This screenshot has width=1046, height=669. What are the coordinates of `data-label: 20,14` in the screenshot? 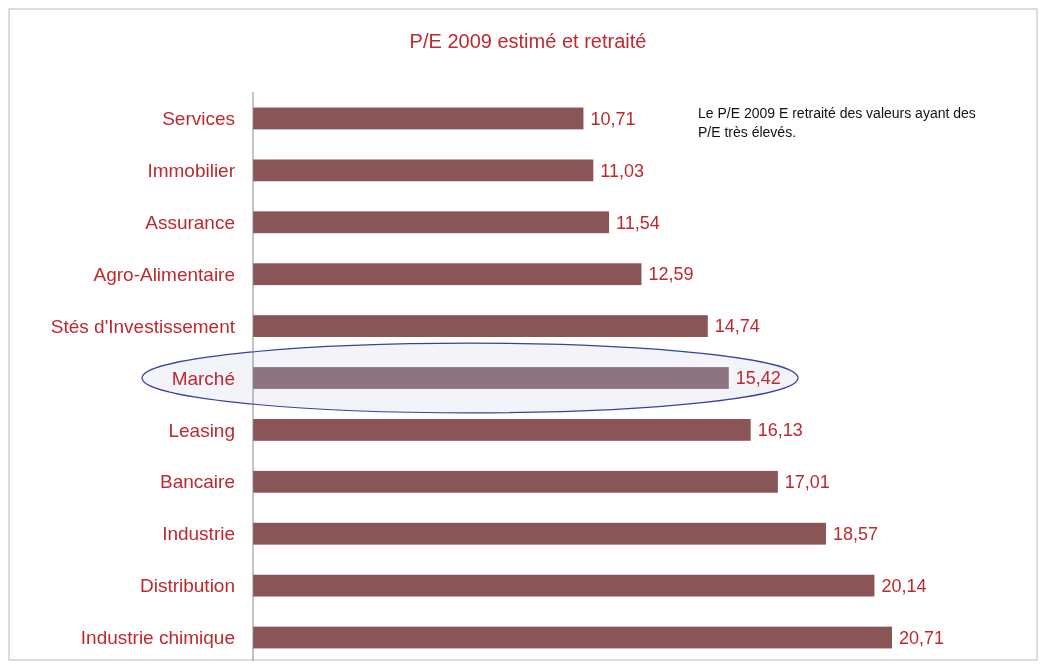 It's located at (904, 585).